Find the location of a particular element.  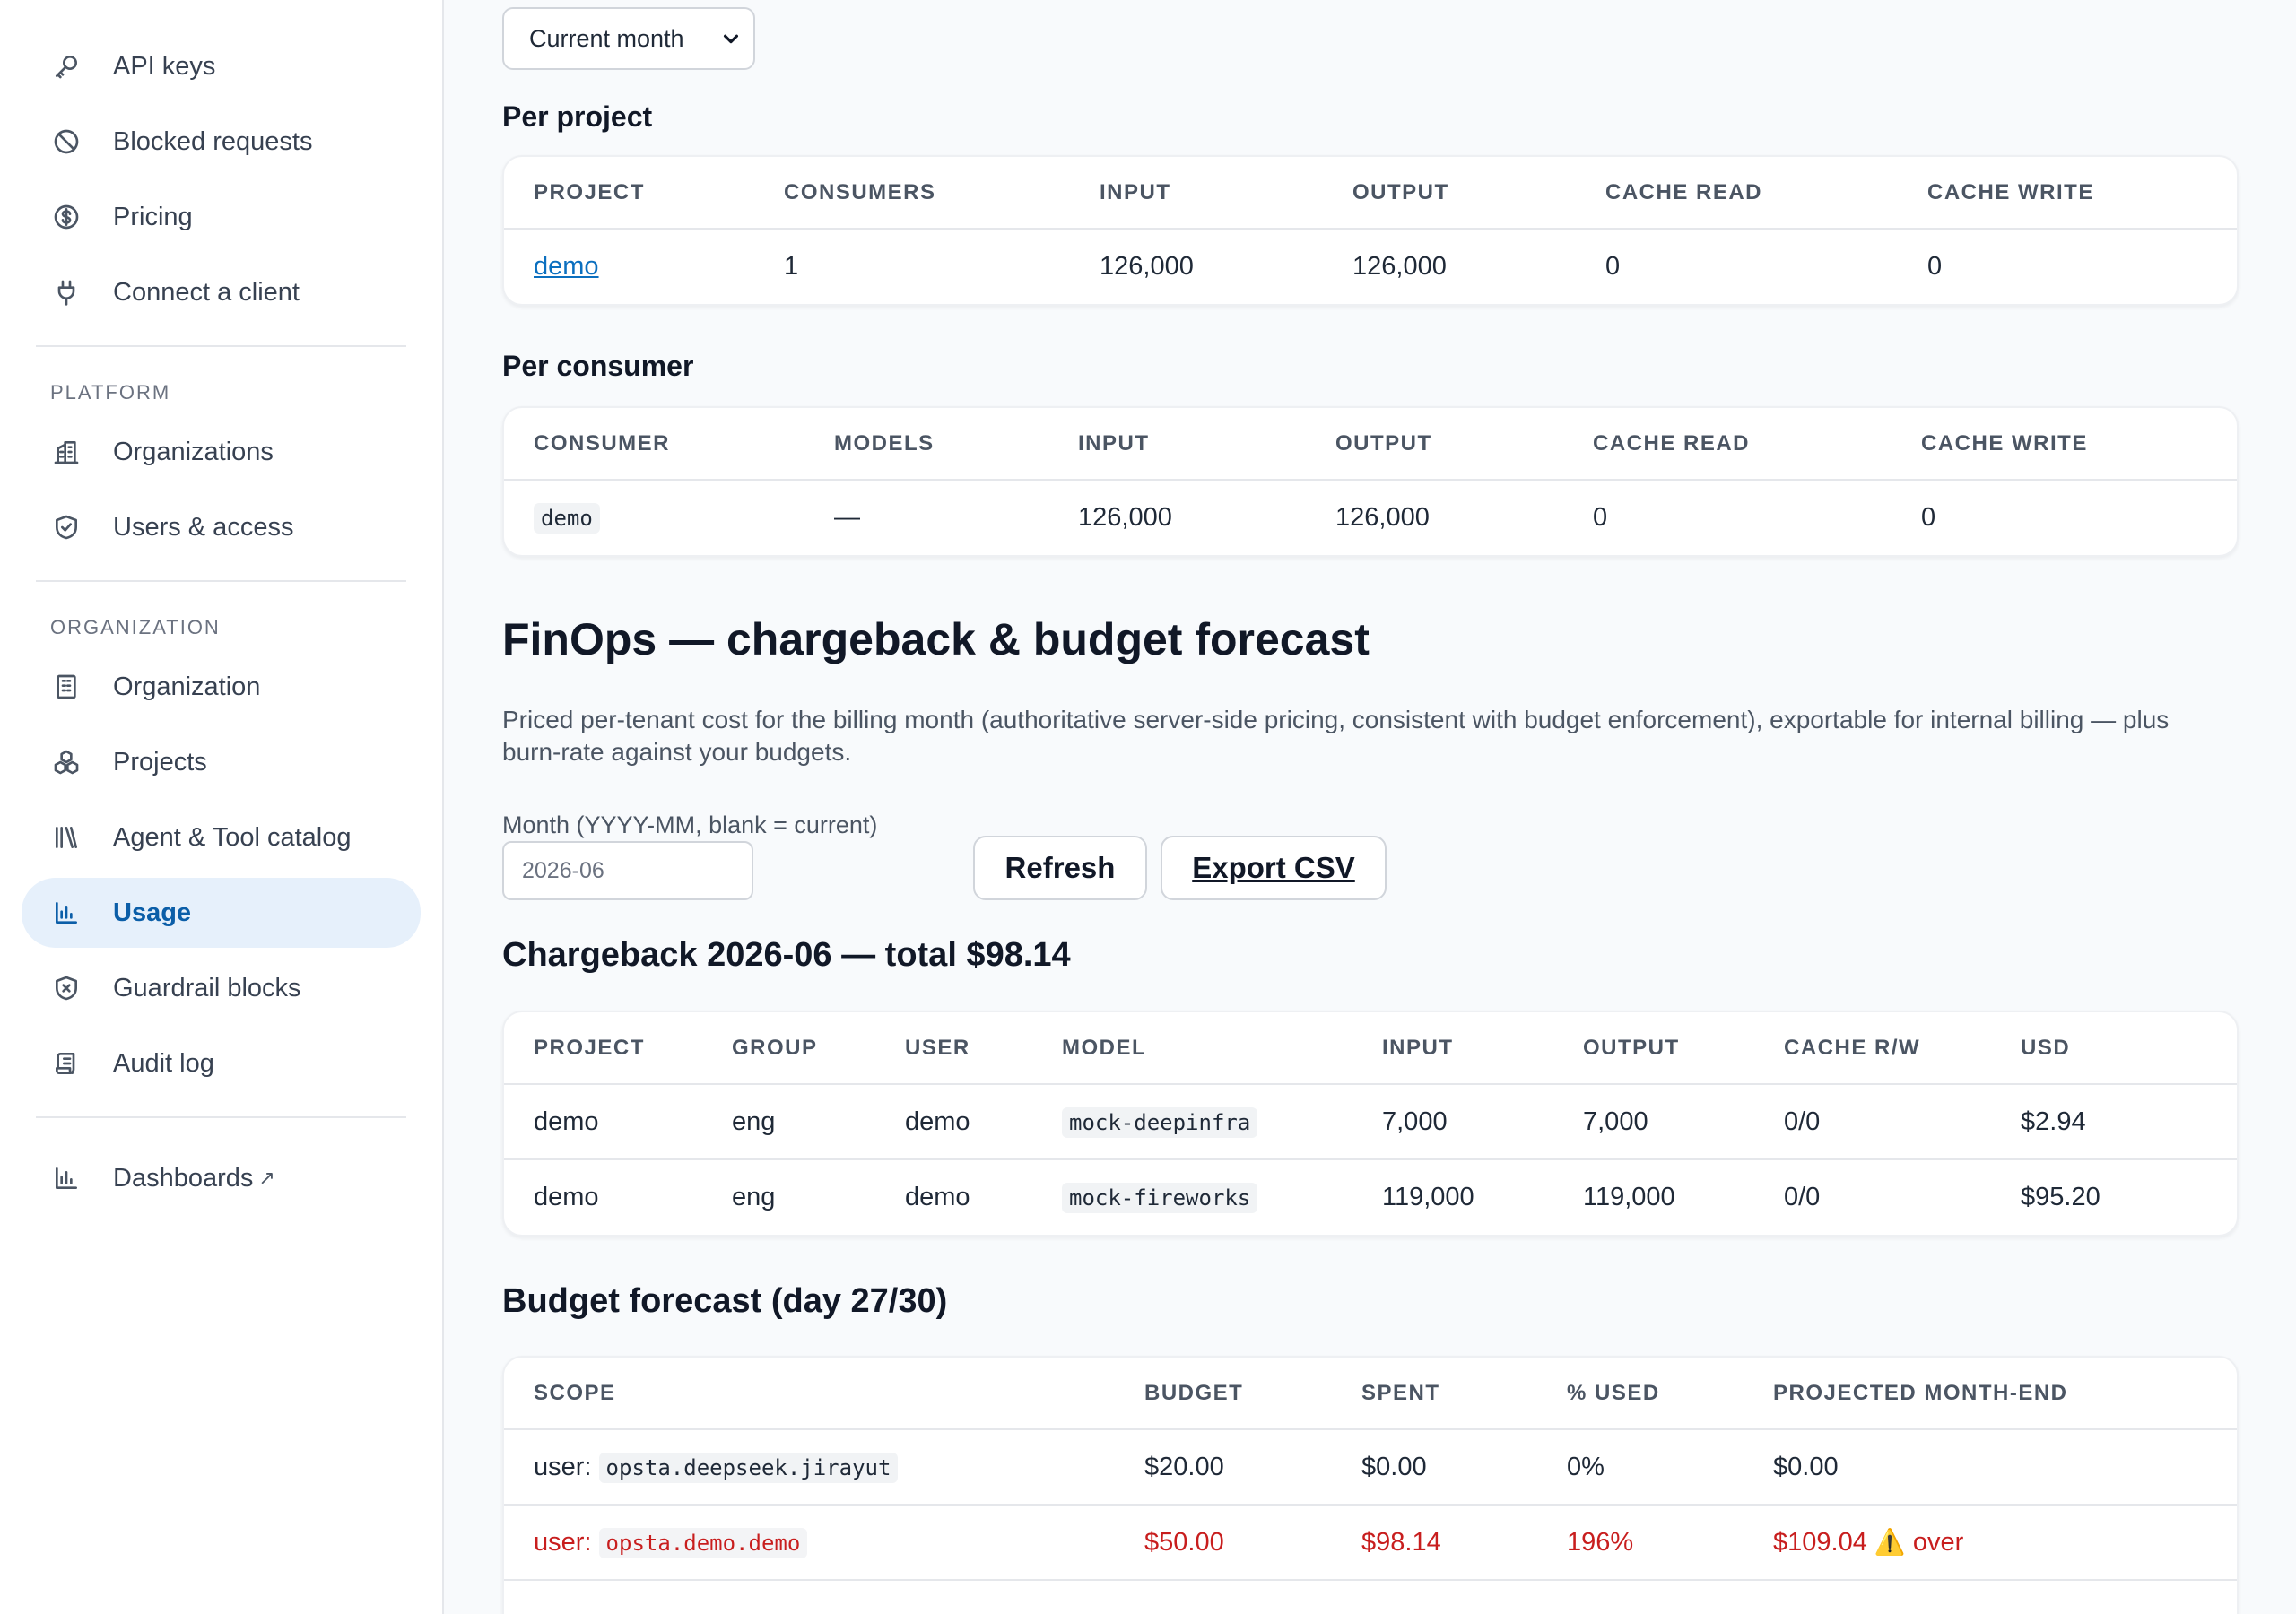

per-consumer-title: Per consumer is located at coordinates (598, 366).